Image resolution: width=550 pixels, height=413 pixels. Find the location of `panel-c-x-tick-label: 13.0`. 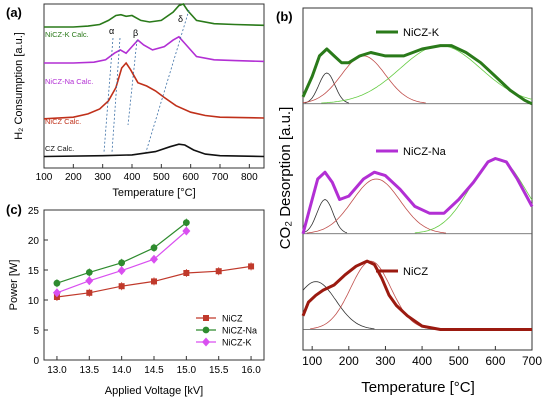

panel-c-x-tick-label: 13.0 is located at coordinates (57, 370).